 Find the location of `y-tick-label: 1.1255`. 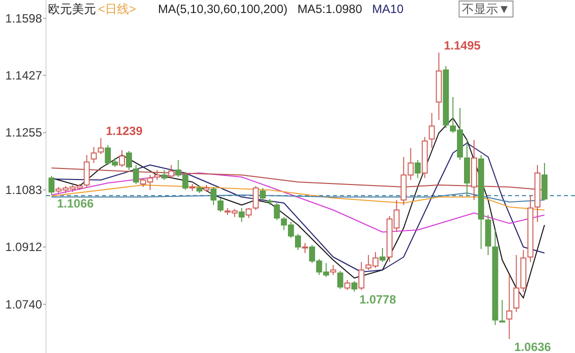

y-tick-label: 1.1255 is located at coordinates (23, 133).